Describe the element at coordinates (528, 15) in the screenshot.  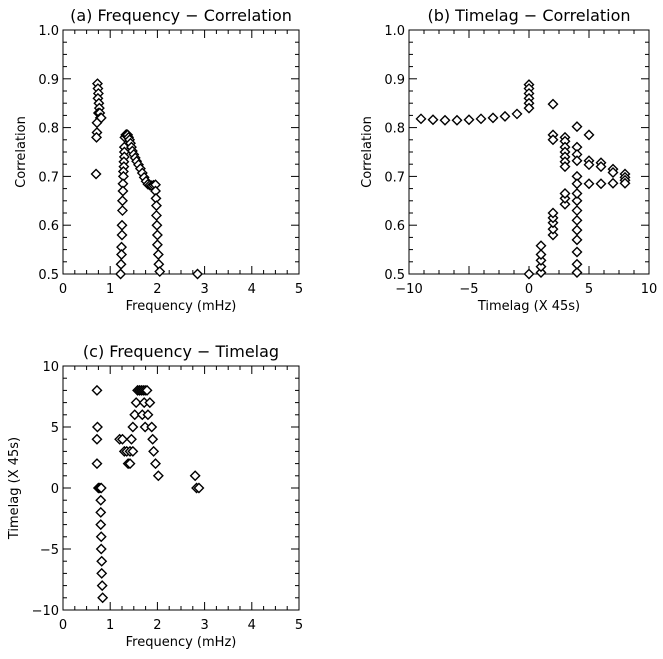
I see `chart-1-title: (b) Timelag − Correlation` at that location.